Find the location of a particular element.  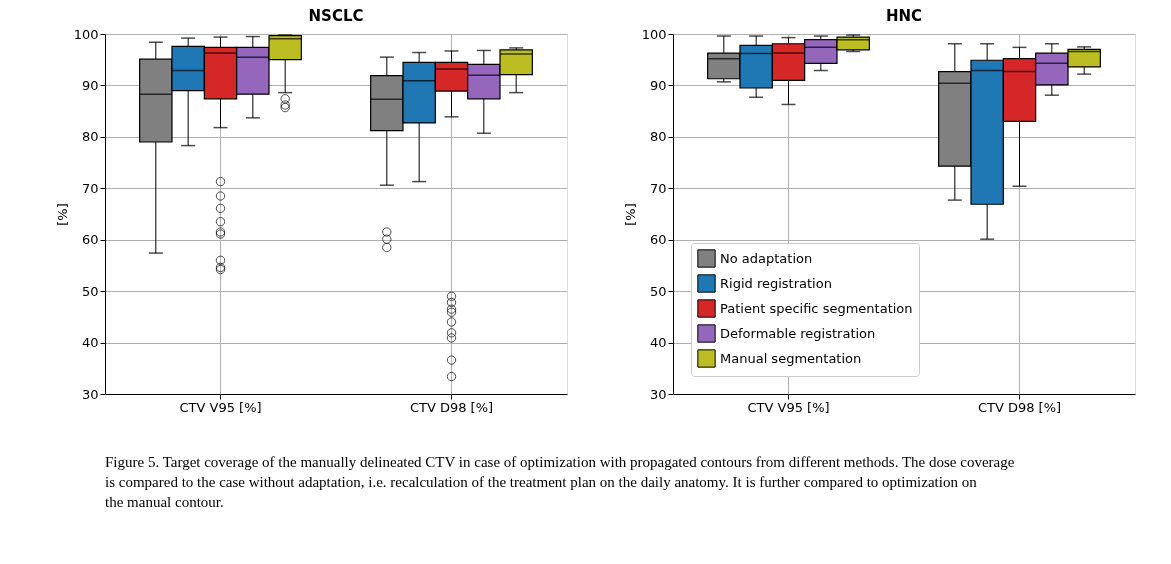

caption: Figure 5. Target coverage of the manually delineated CTV in case of optimization with propagated contours from different methods. The dose coverage is compared to the case without adaptation, i.e. recalculation of the treatment plan on the daily anatomy. It is further compared to optimization on the manual contour. is located at coordinates (560, 482).